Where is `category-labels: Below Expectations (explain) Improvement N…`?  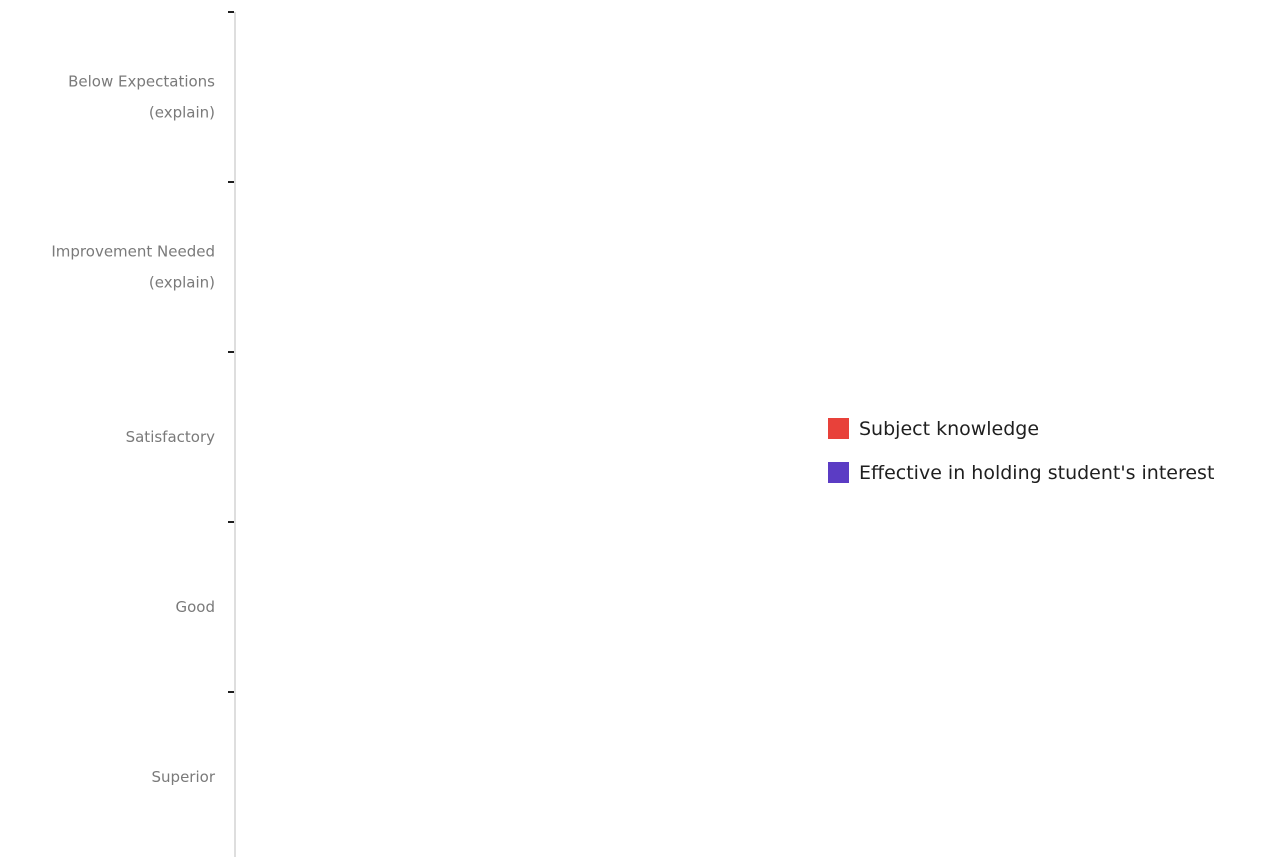
category-labels: Below Expectations (explain) Improvement N… is located at coordinates (133, 430).